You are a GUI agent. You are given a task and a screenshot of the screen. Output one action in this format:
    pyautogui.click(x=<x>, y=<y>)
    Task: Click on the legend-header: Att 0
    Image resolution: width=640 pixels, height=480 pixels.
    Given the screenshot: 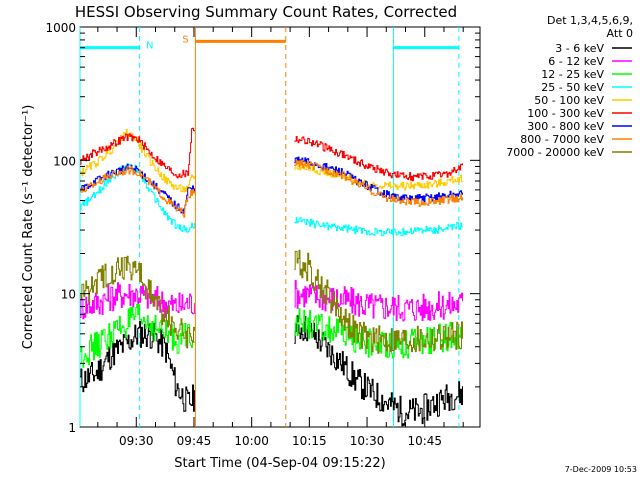 What is the action you would take?
    pyautogui.click(x=620, y=33)
    